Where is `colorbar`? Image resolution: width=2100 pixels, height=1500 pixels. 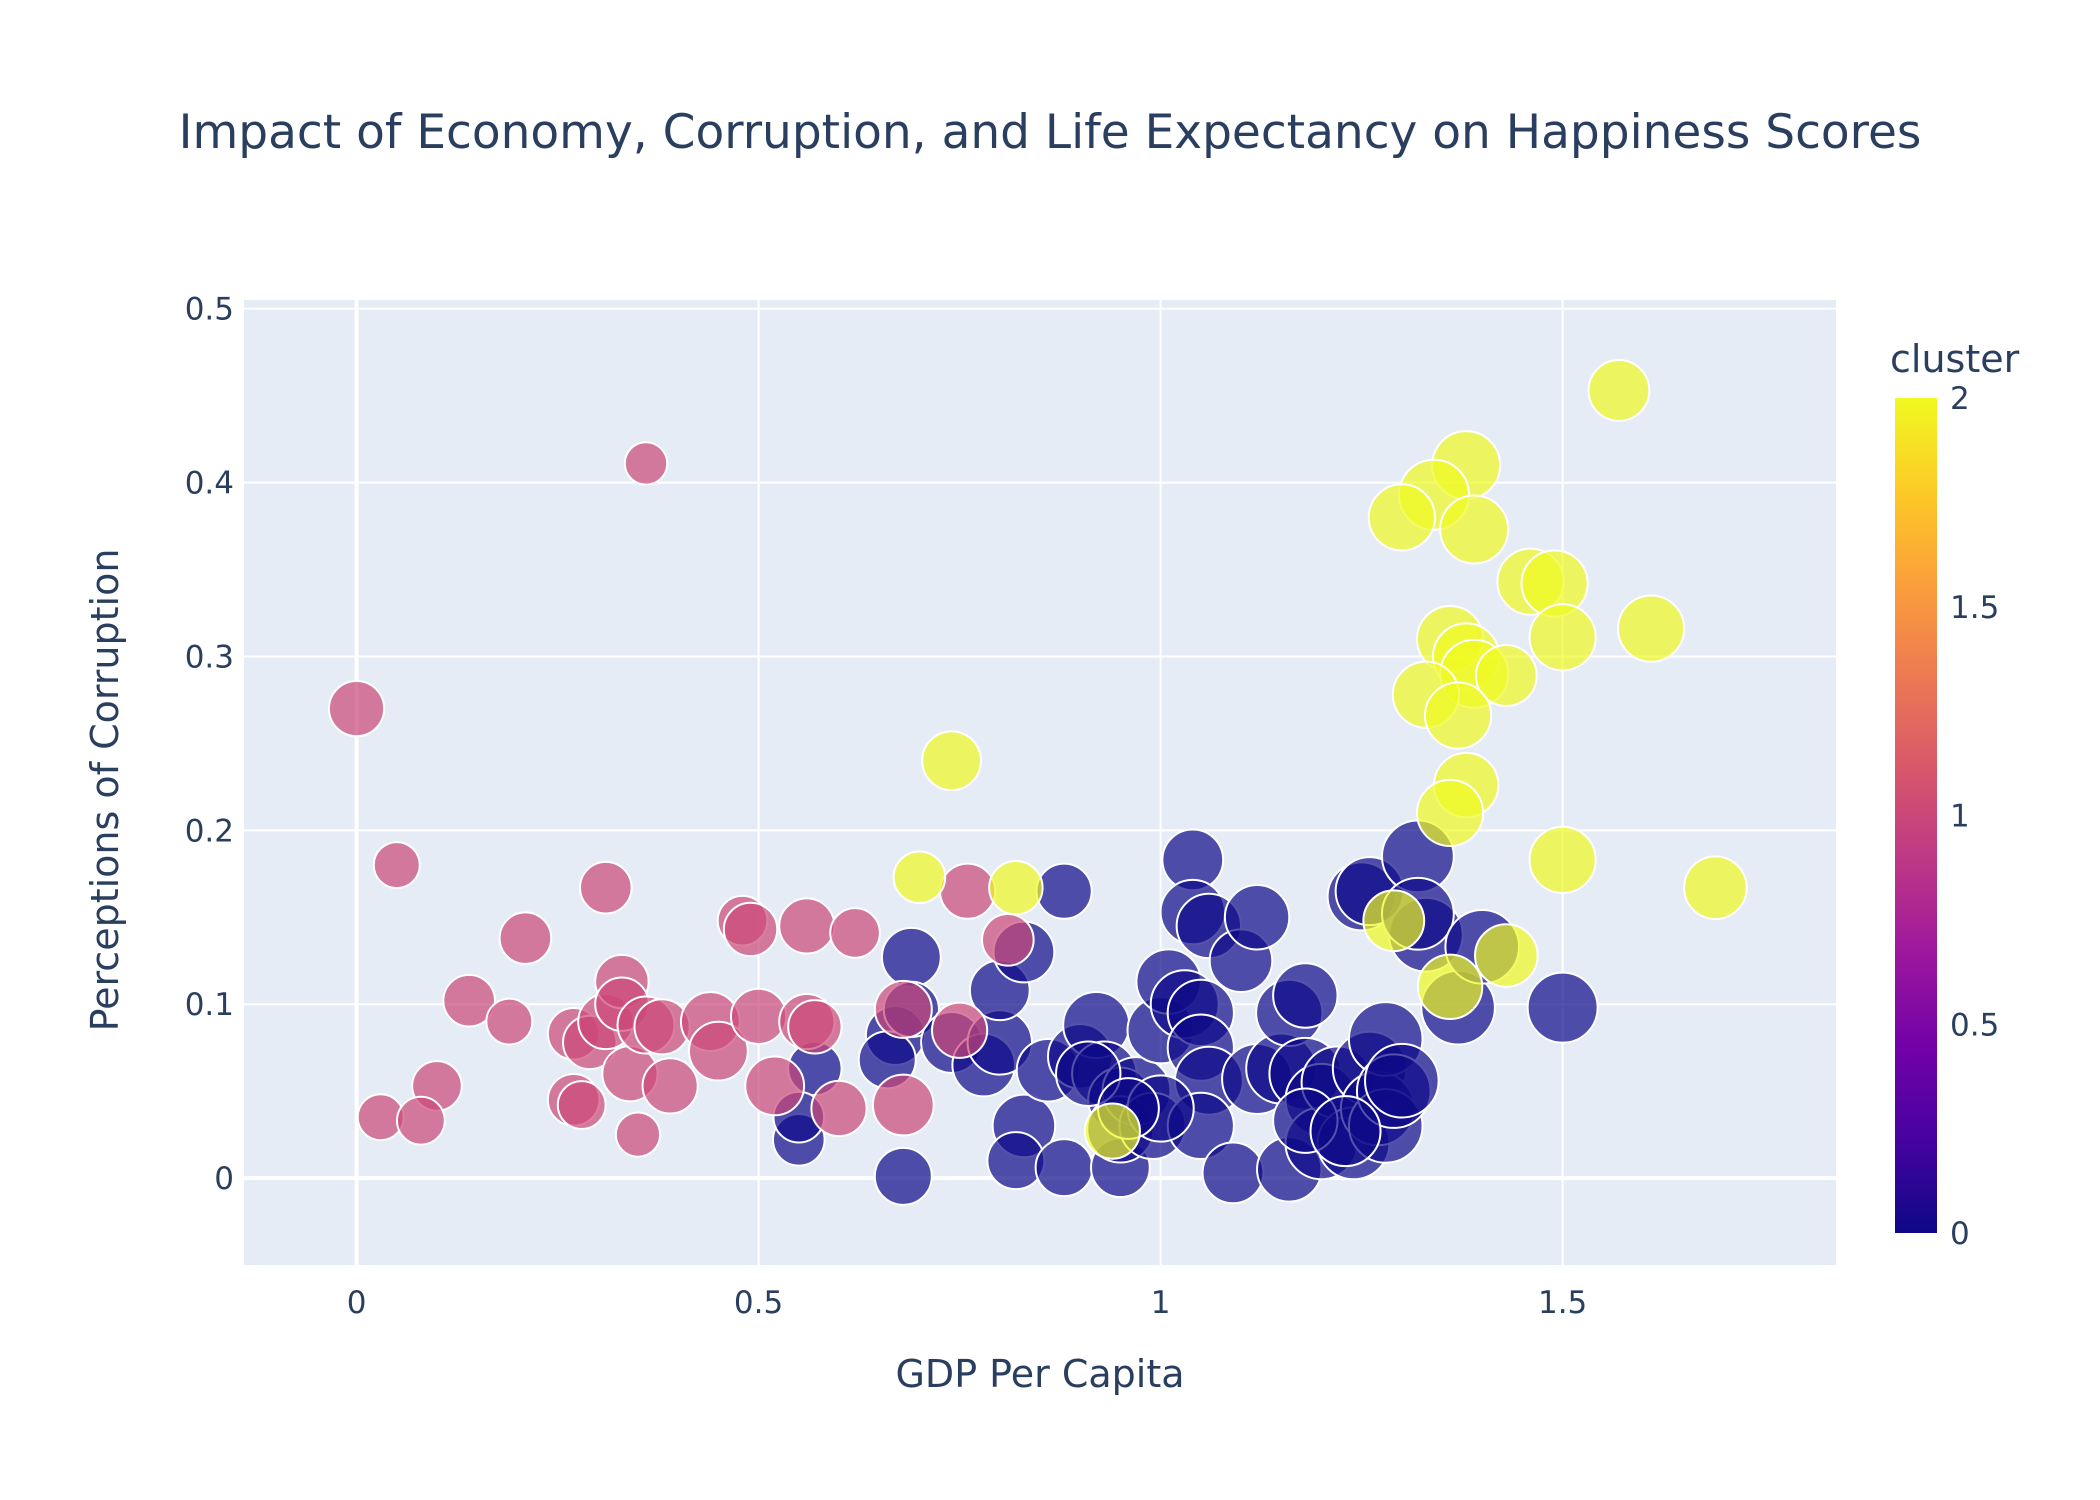
colorbar is located at coordinates (1916, 815).